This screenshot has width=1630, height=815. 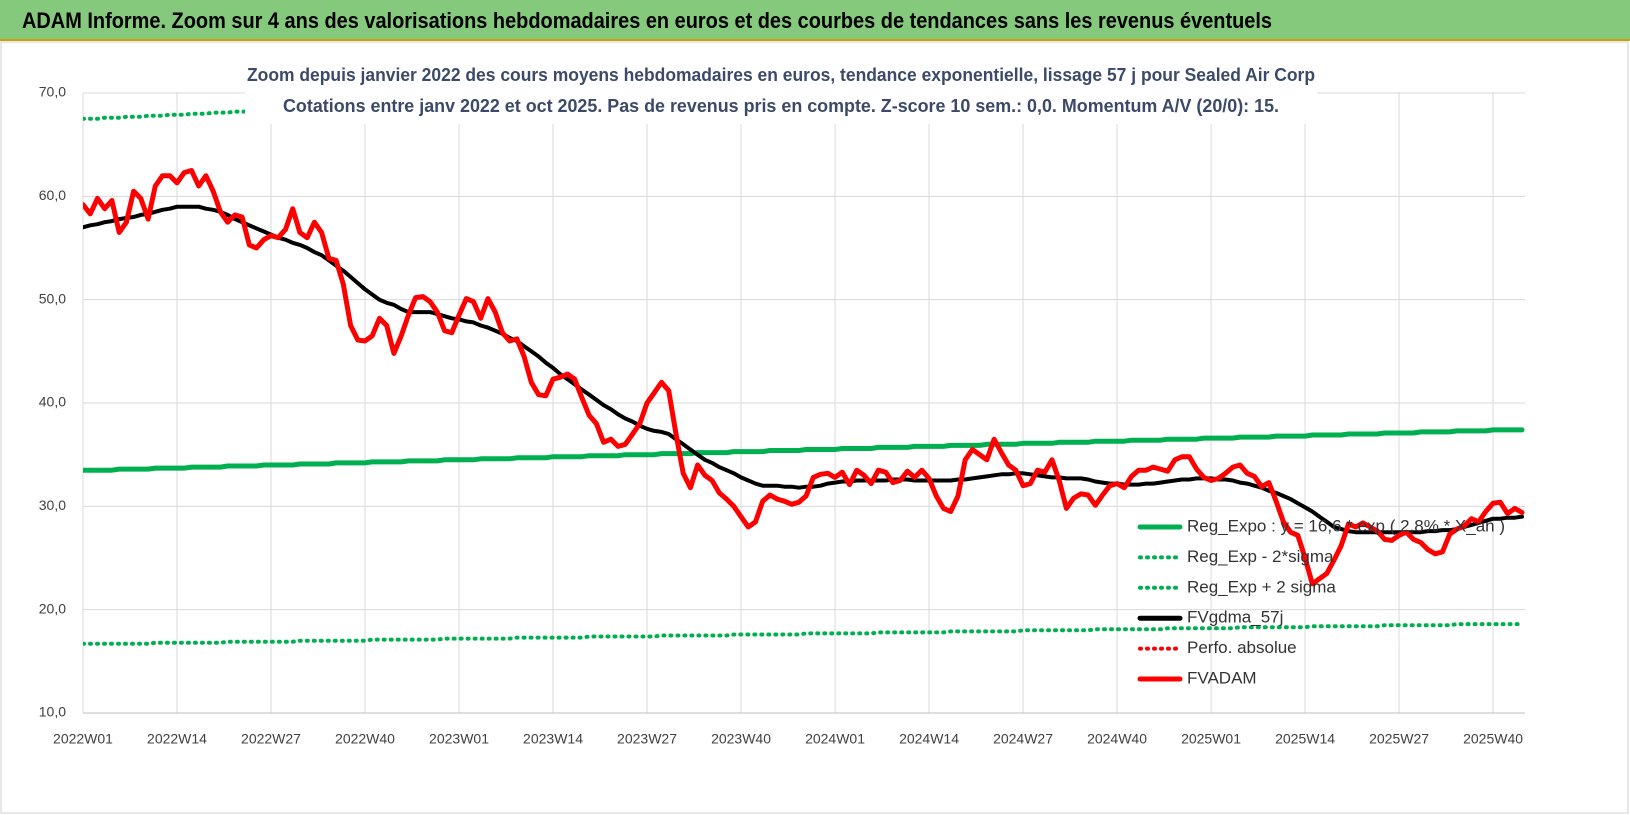 I want to click on y-tick-label: 40,0, so click(x=52, y=402).